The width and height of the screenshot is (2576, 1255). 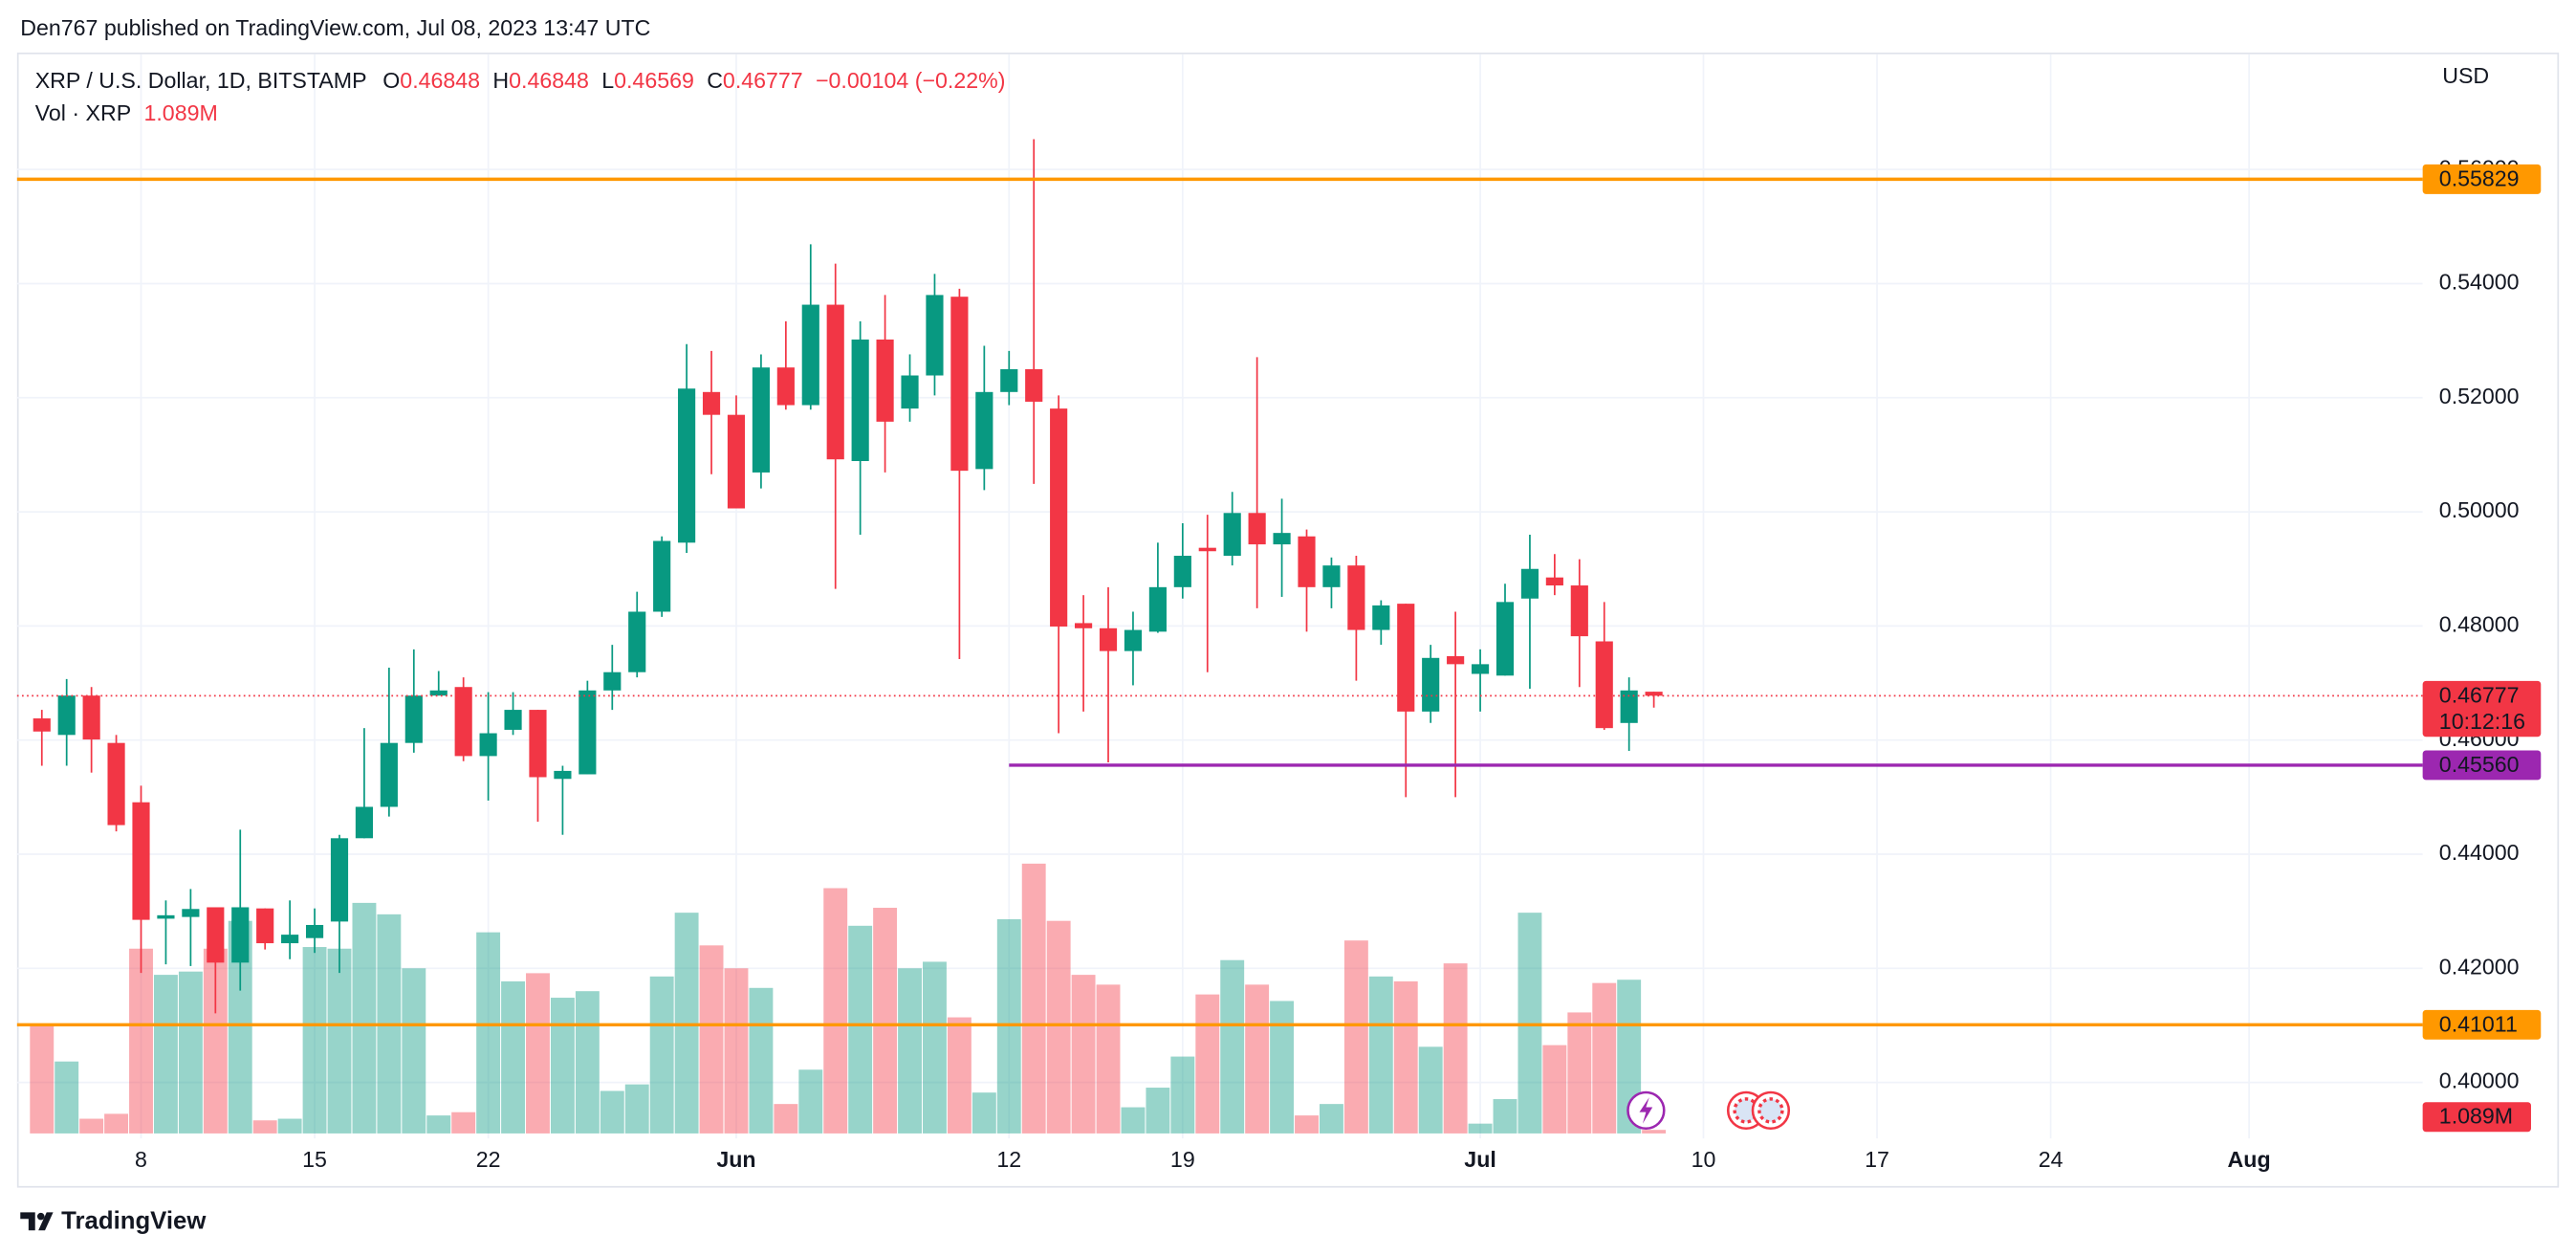 What do you see at coordinates (2249, 1159) in the screenshot?
I see `x-tick-label: Aug` at bounding box center [2249, 1159].